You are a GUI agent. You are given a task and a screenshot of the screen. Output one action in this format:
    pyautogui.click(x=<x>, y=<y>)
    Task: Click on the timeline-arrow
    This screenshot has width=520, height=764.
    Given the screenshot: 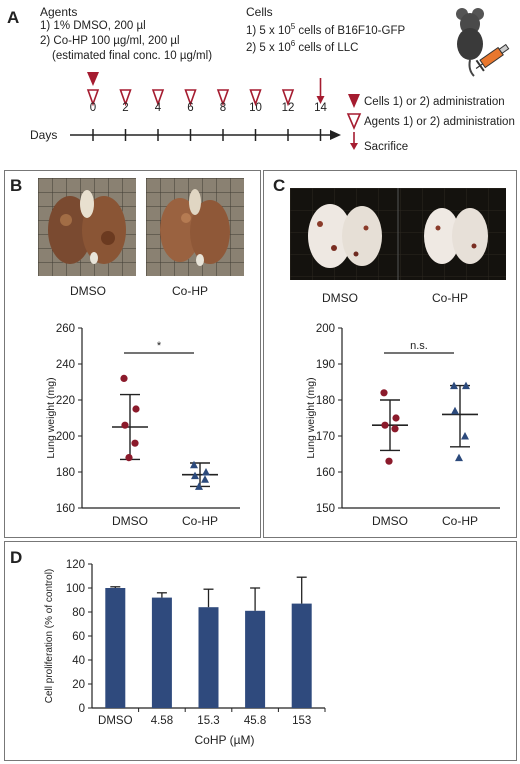 What is the action you would take?
    pyautogui.click(x=335, y=135)
    